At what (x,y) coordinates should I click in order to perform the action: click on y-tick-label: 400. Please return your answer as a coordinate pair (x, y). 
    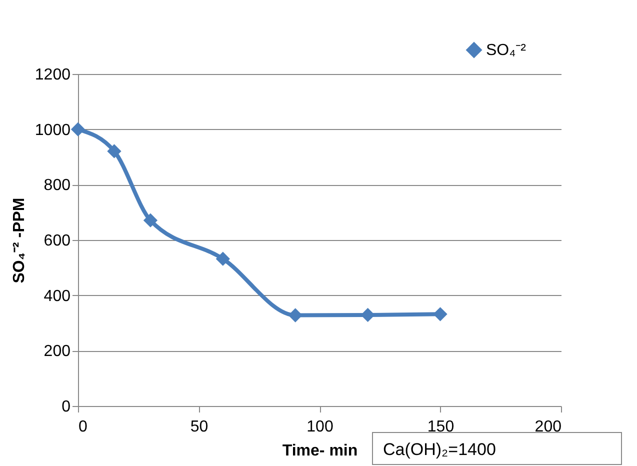
    Looking at the image, I should click on (57, 296).